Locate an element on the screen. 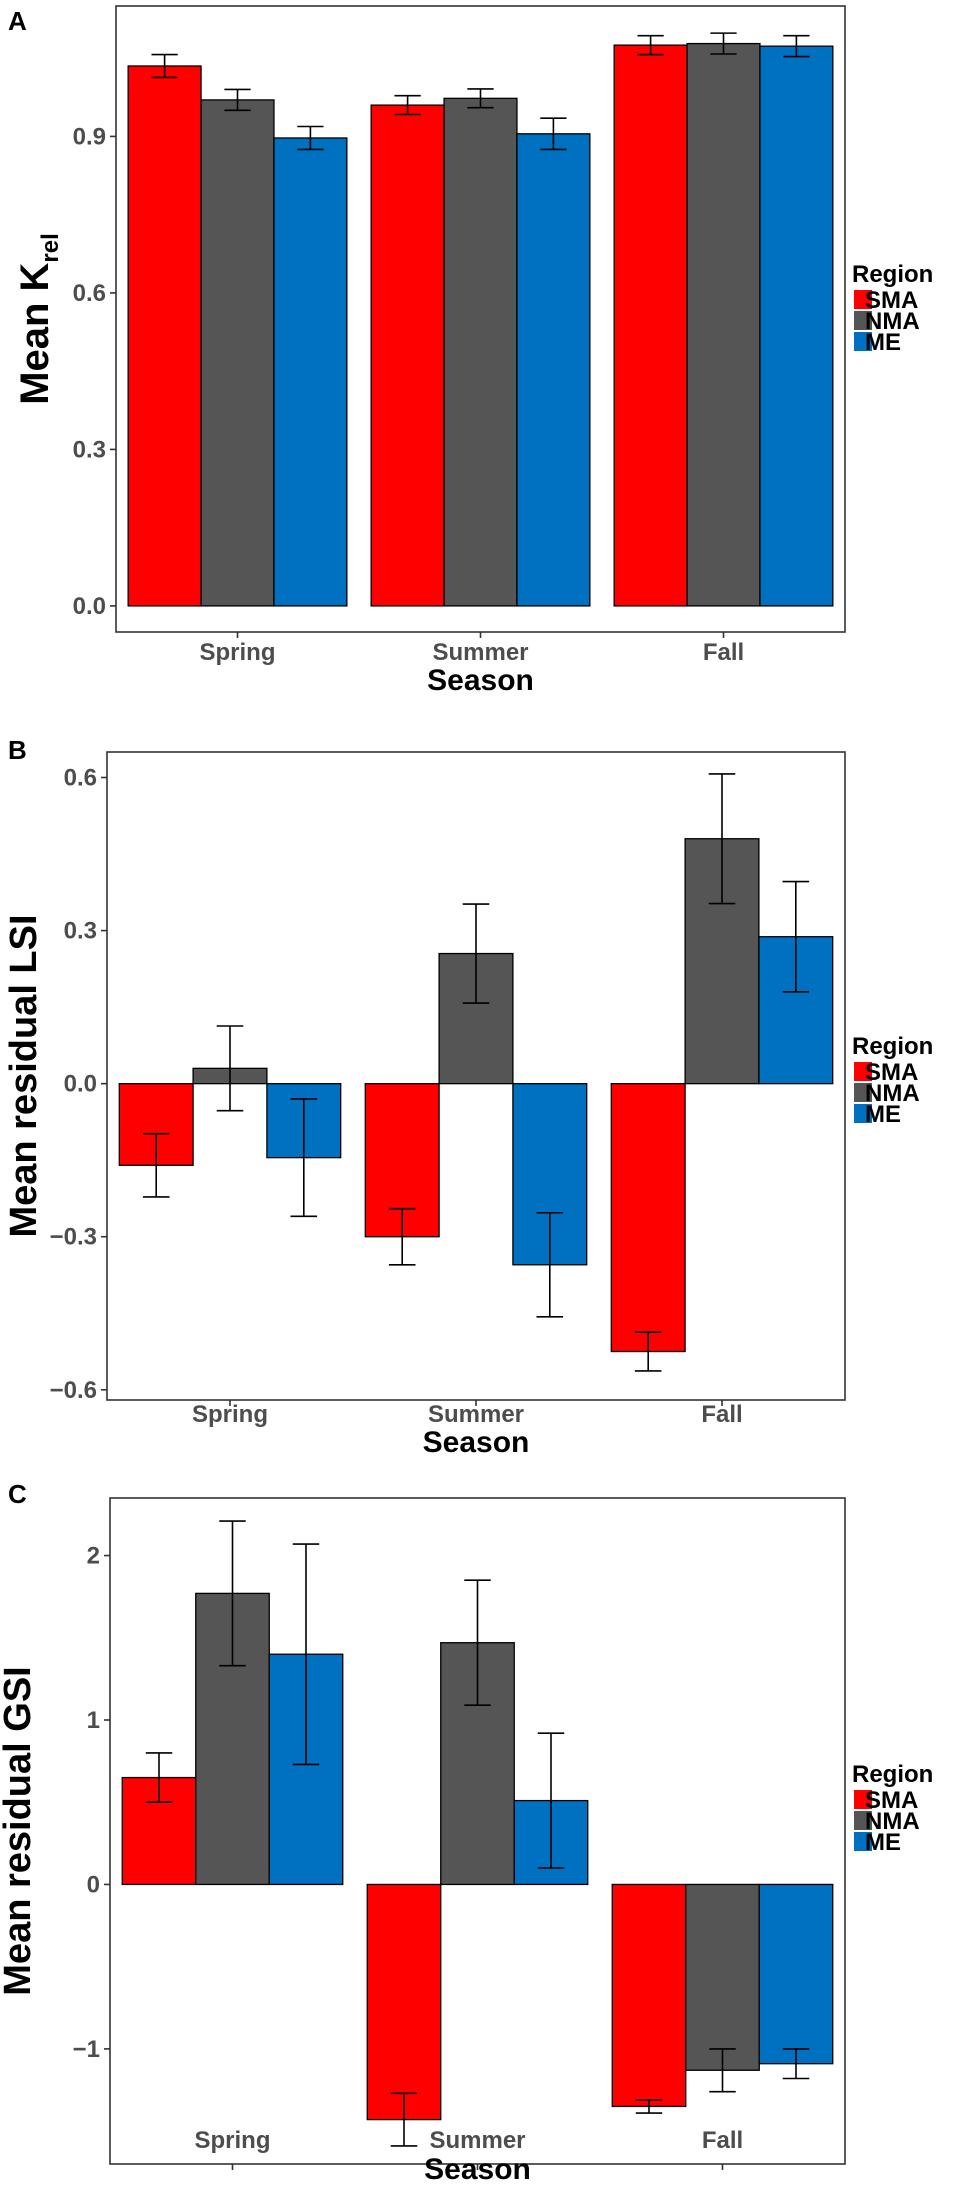 Image resolution: width=957 pixels, height=2189 pixels. panel-letter: A is located at coordinates (17, 21).